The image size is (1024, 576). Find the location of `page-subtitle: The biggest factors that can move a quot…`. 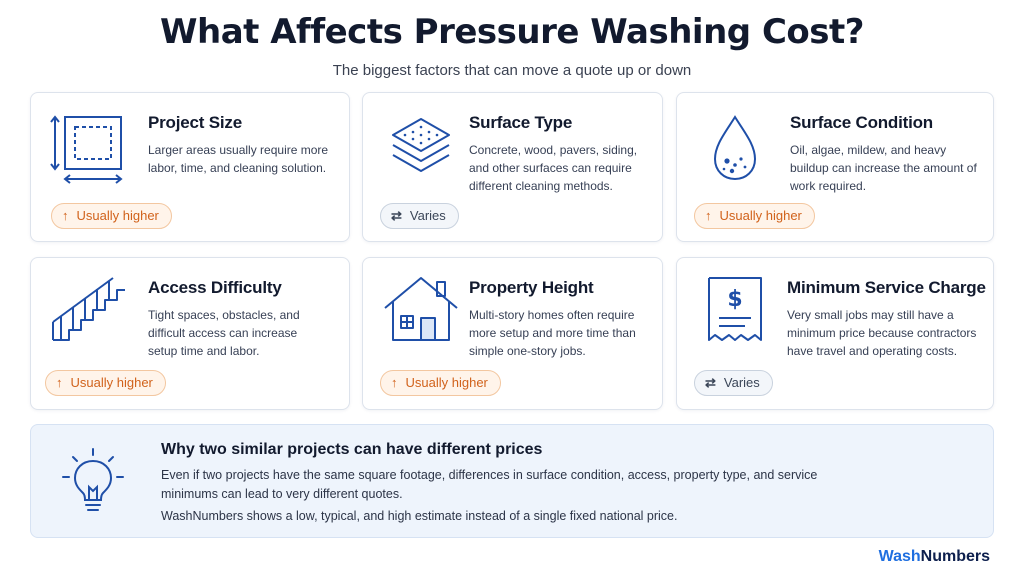

page-subtitle: The biggest factors that can move a quot… is located at coordinates (512, 70).